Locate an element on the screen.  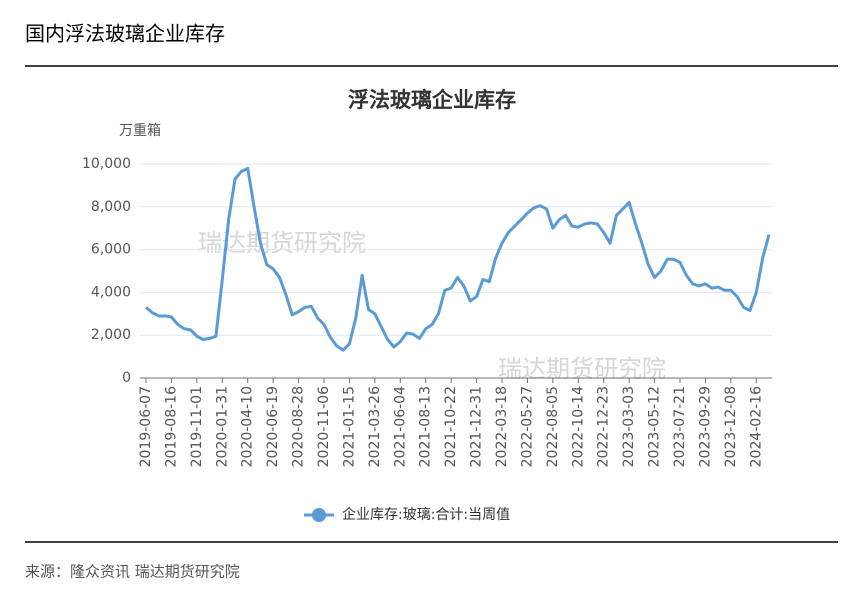
x-tick-label: 2023-05-12 is located at coordinates (655, 426).